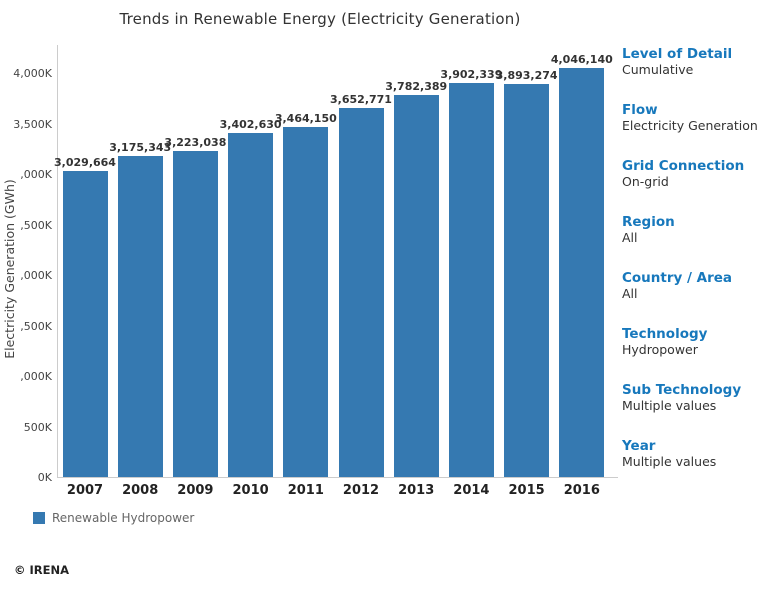 The image size is (770, 589). What do you see at coordinates (582, 272) in the screenshot?
I see `bar-2016` at bounding box center [582, 272].